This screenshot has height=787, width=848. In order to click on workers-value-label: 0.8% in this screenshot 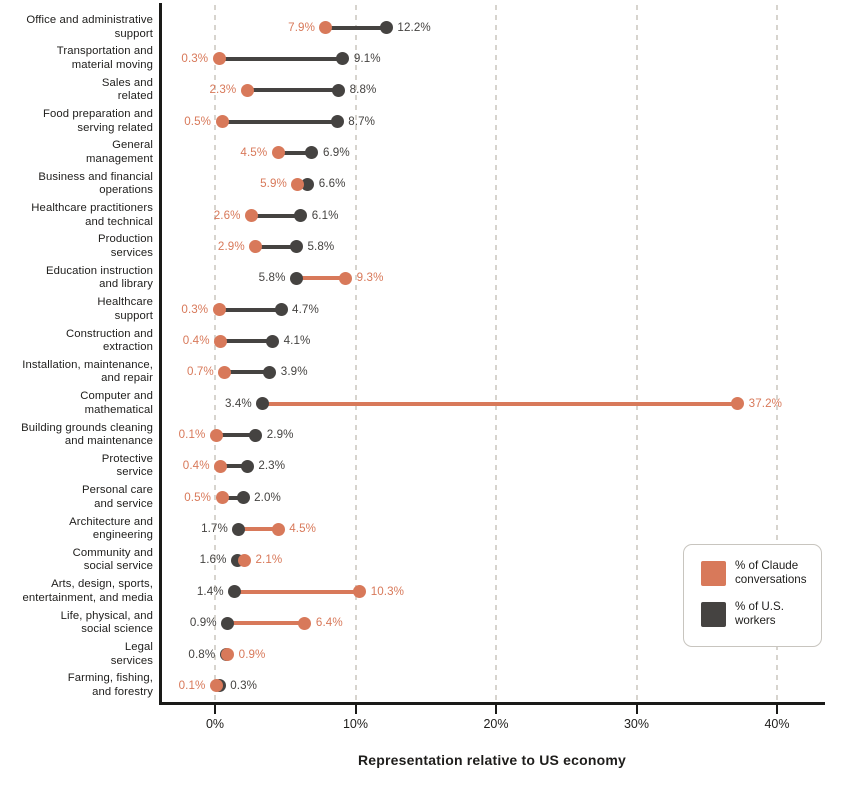, I will do `click(202, 654)`.